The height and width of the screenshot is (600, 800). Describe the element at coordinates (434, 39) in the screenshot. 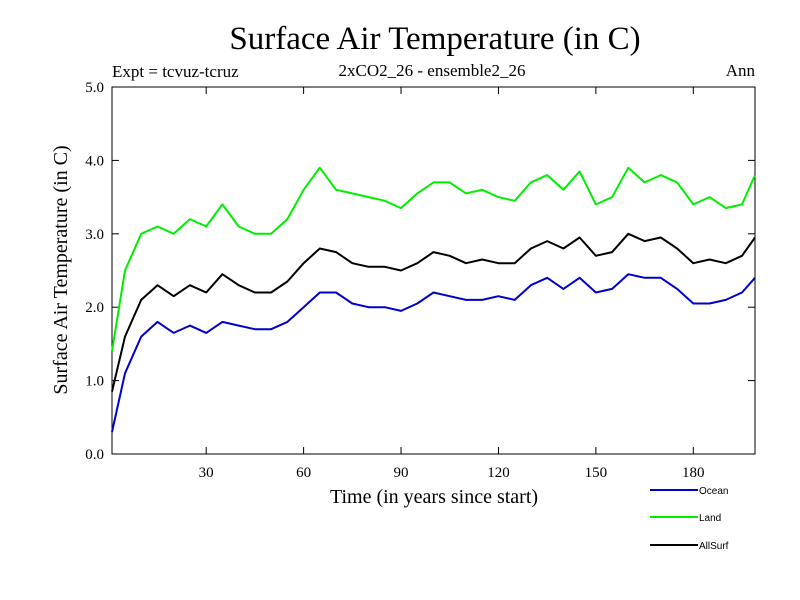

I see `chart-title: Surface Air Temperature (in C)` at that location.